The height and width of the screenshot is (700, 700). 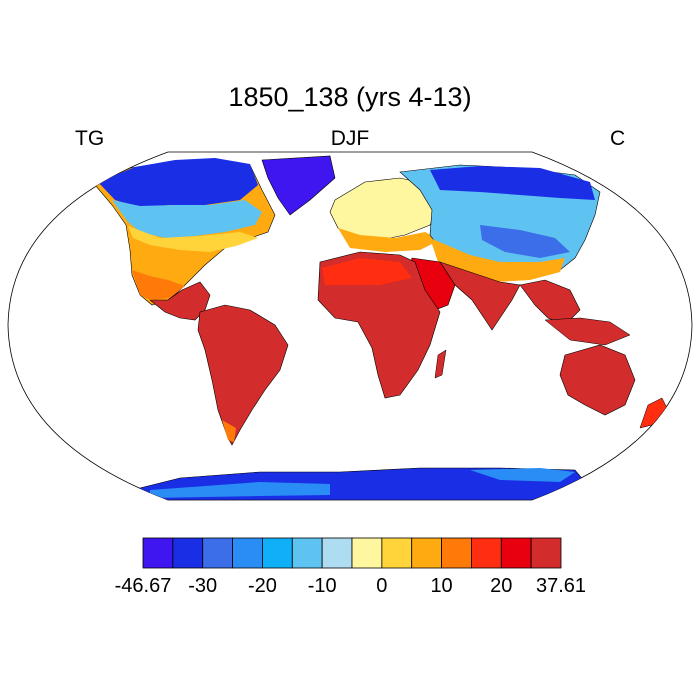 What do you see at coordinates (143, 586) in the screenshot?
I see `colorbar-tick-label: -46.67` at bounding box center [143, 586].